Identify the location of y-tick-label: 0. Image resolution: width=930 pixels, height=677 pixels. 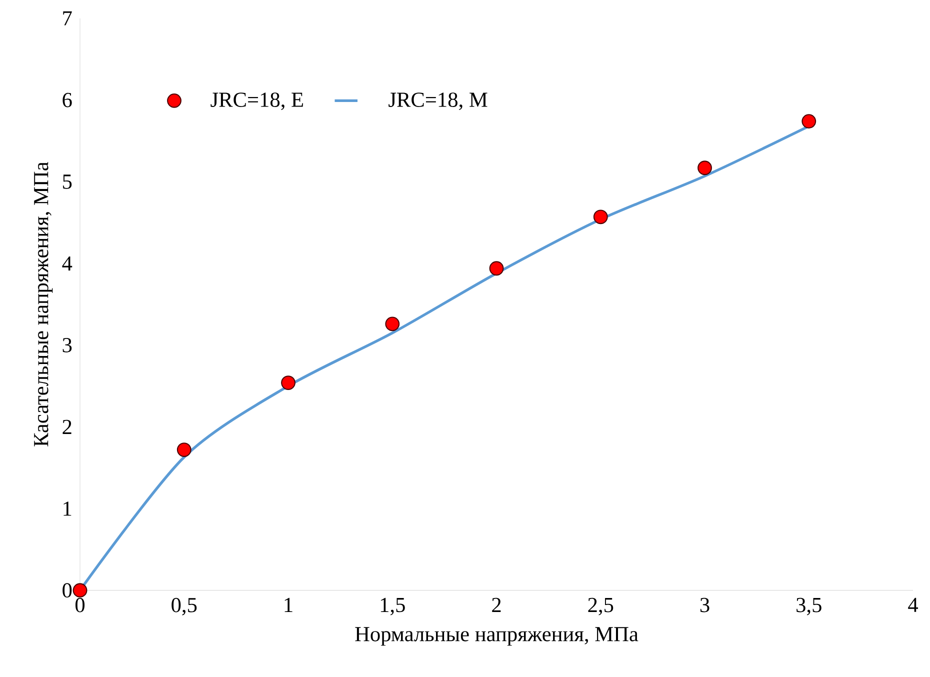
(67, 590).